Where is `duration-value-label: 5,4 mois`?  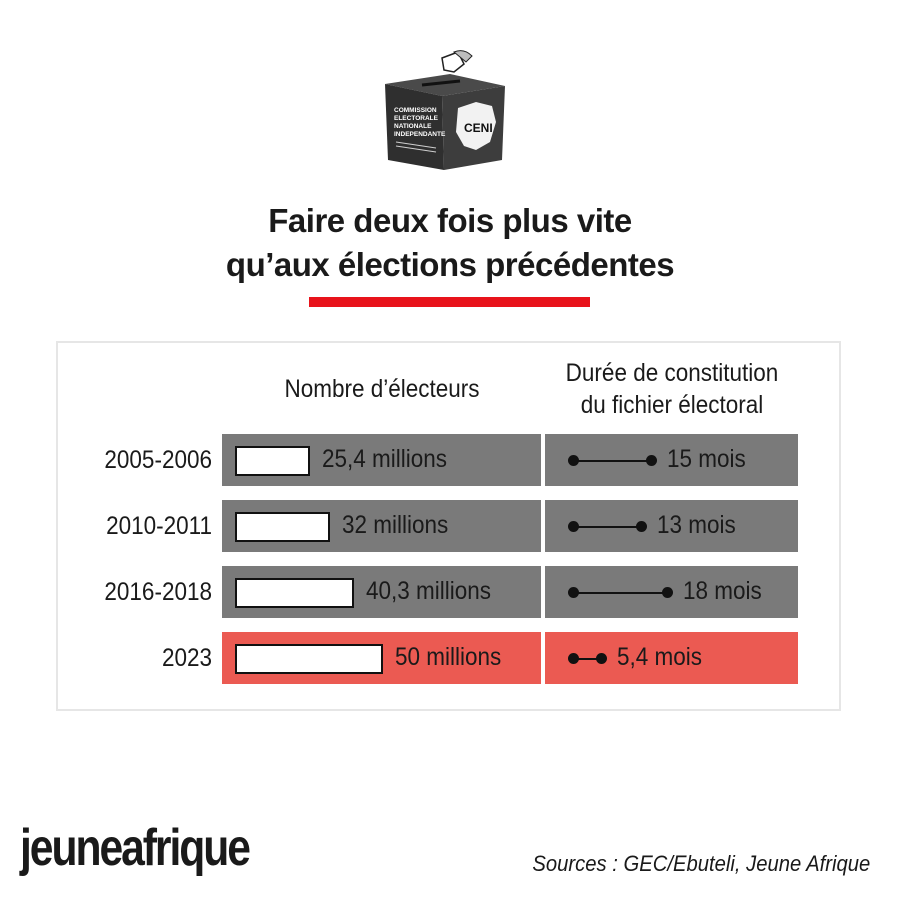
duration-value-label: 5,4 mois is located at coordinates (660, 657).